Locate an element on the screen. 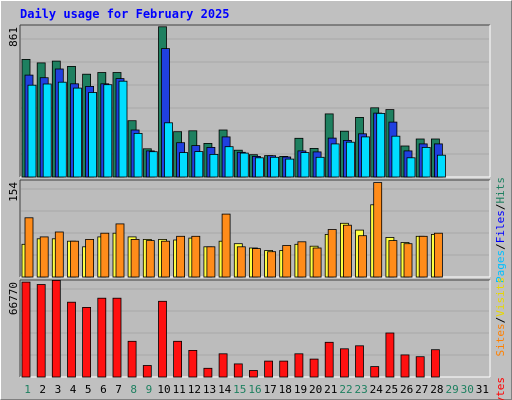  x-tick-label-day-28: 28 is located at coordinates (436, 389).